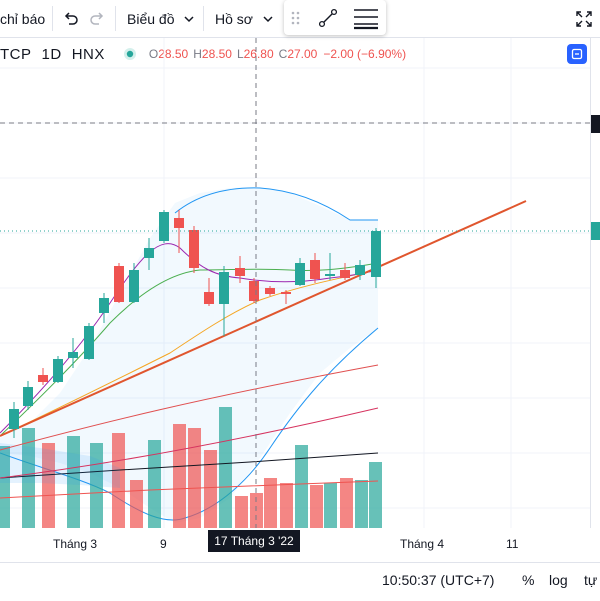 Image resolution: width=600 pixels, height=601 pixels. Describe the element at coordinates (151, 18) in the screenshot. I see `chart-menu-label: Biểu đồ` at that location.